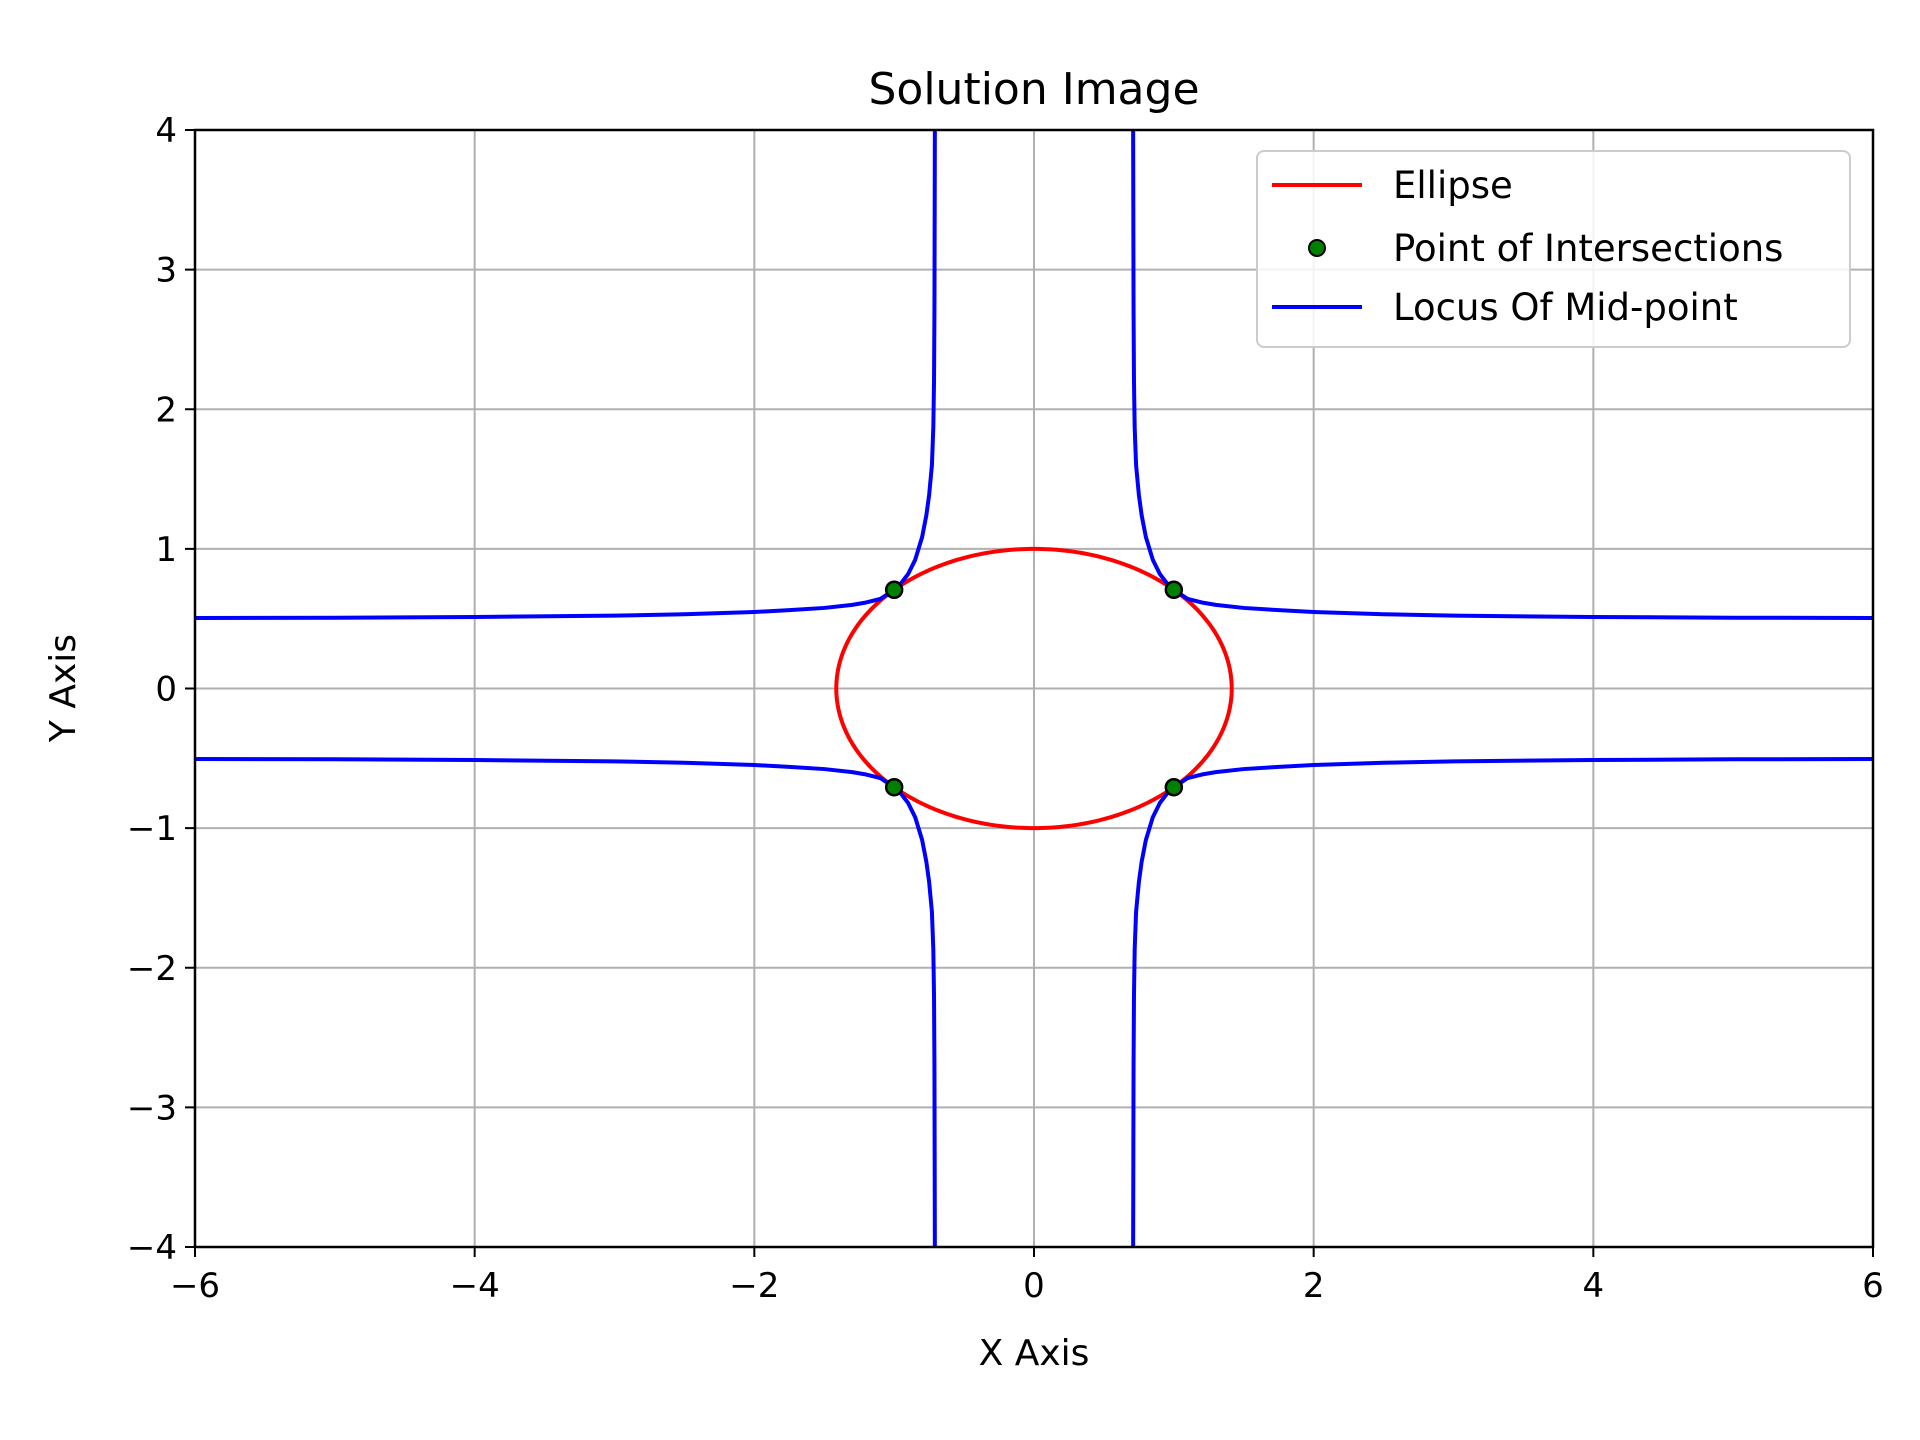  What do you see at coordinates (1314, 1286) in the screenshot?
I see `x-tick-label: 2` at bounding box center [1314, 1286].